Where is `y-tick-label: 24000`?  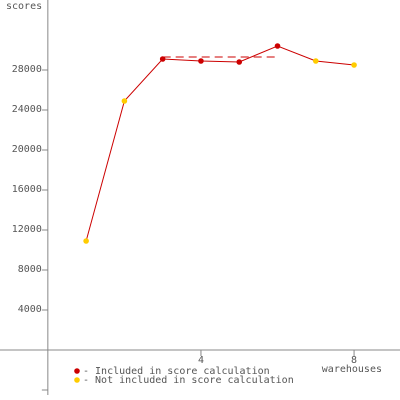 y-tick-label: 24000 is located at coordinates (27, 109).